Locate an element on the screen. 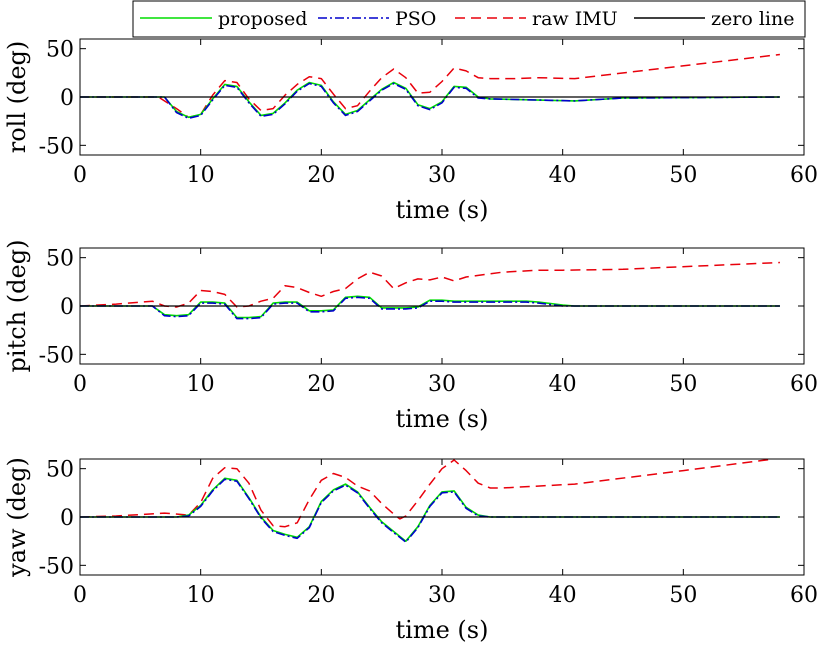 This screenshot has width=818, height=646. legend-label-raw: raw IMU is located at coordinates (575, 19).